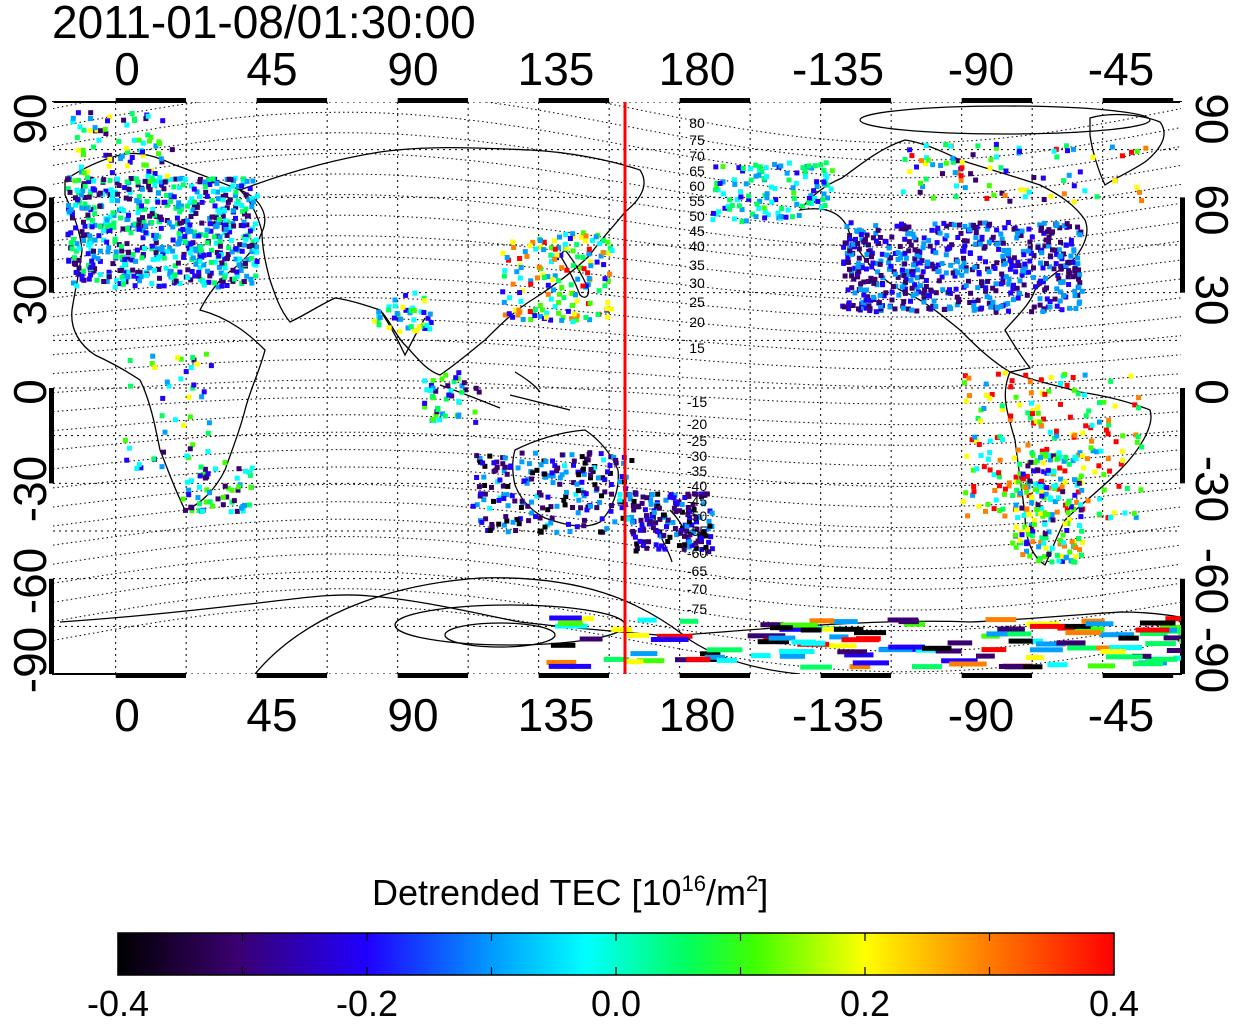 Image resolution: width=1240 pixels, height=1024 pixels. Describe the element at coordinates (30, 660) in the screenshot. I see `left-lat-tick: -90` at that location.